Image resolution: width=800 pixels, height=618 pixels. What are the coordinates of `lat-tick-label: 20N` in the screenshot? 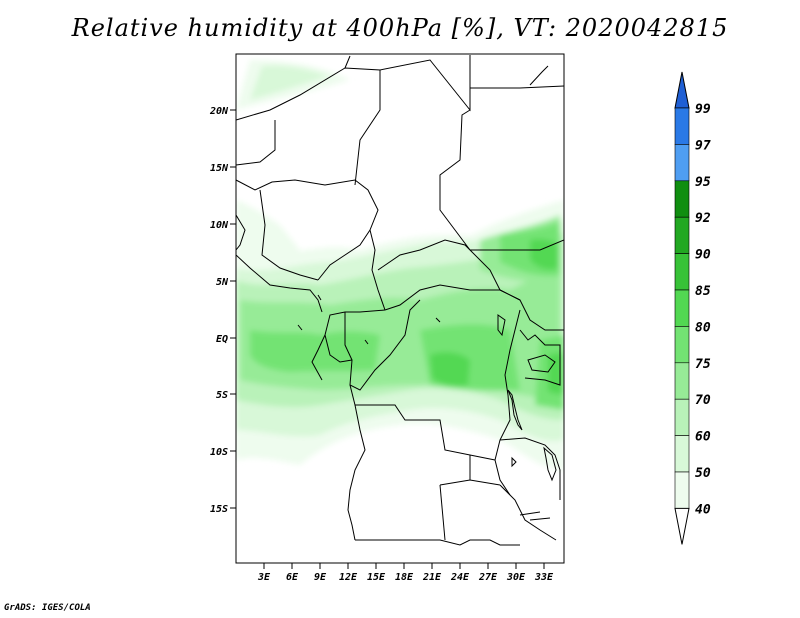 It's located at (219, 111).